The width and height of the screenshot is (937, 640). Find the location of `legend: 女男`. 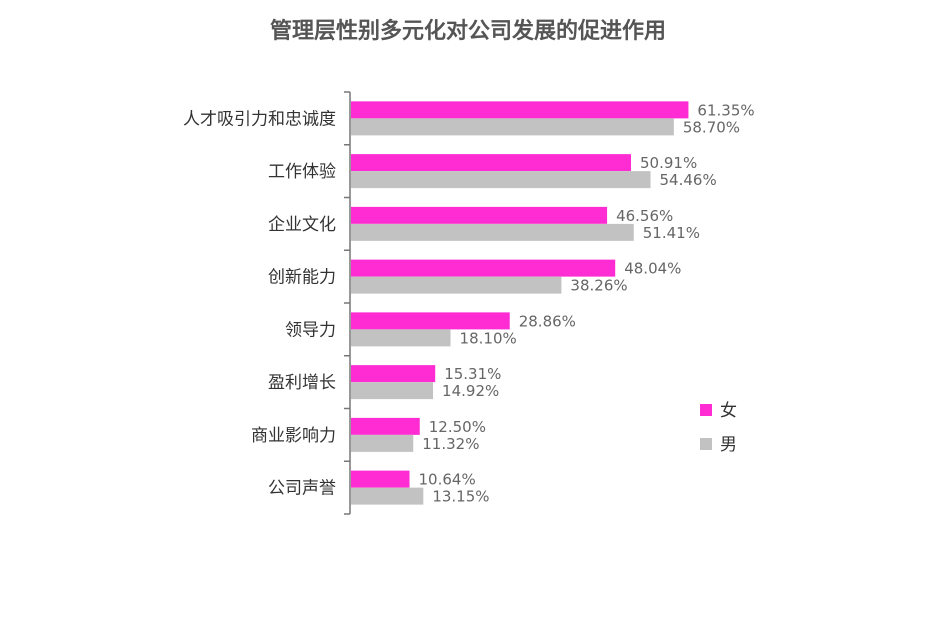

legend: 女男 is located at coordinates (718, 428).